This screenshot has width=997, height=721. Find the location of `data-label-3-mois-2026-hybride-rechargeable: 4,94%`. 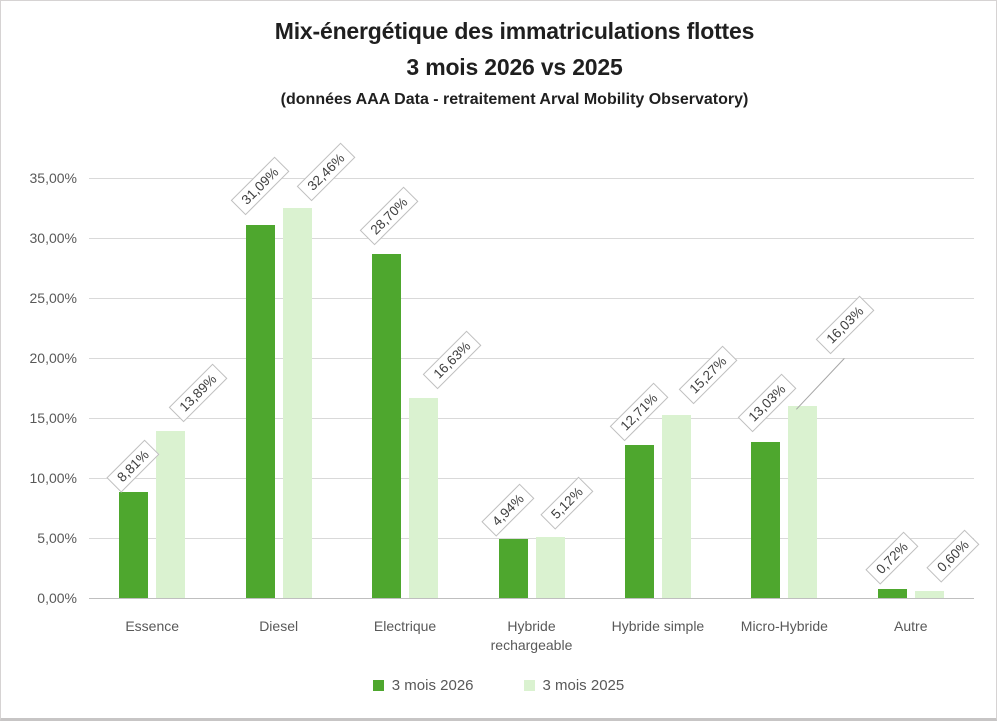

data-label-3-mois-2026-hybride-rechargeable: 4,94% is located at coordinates (508, 510).